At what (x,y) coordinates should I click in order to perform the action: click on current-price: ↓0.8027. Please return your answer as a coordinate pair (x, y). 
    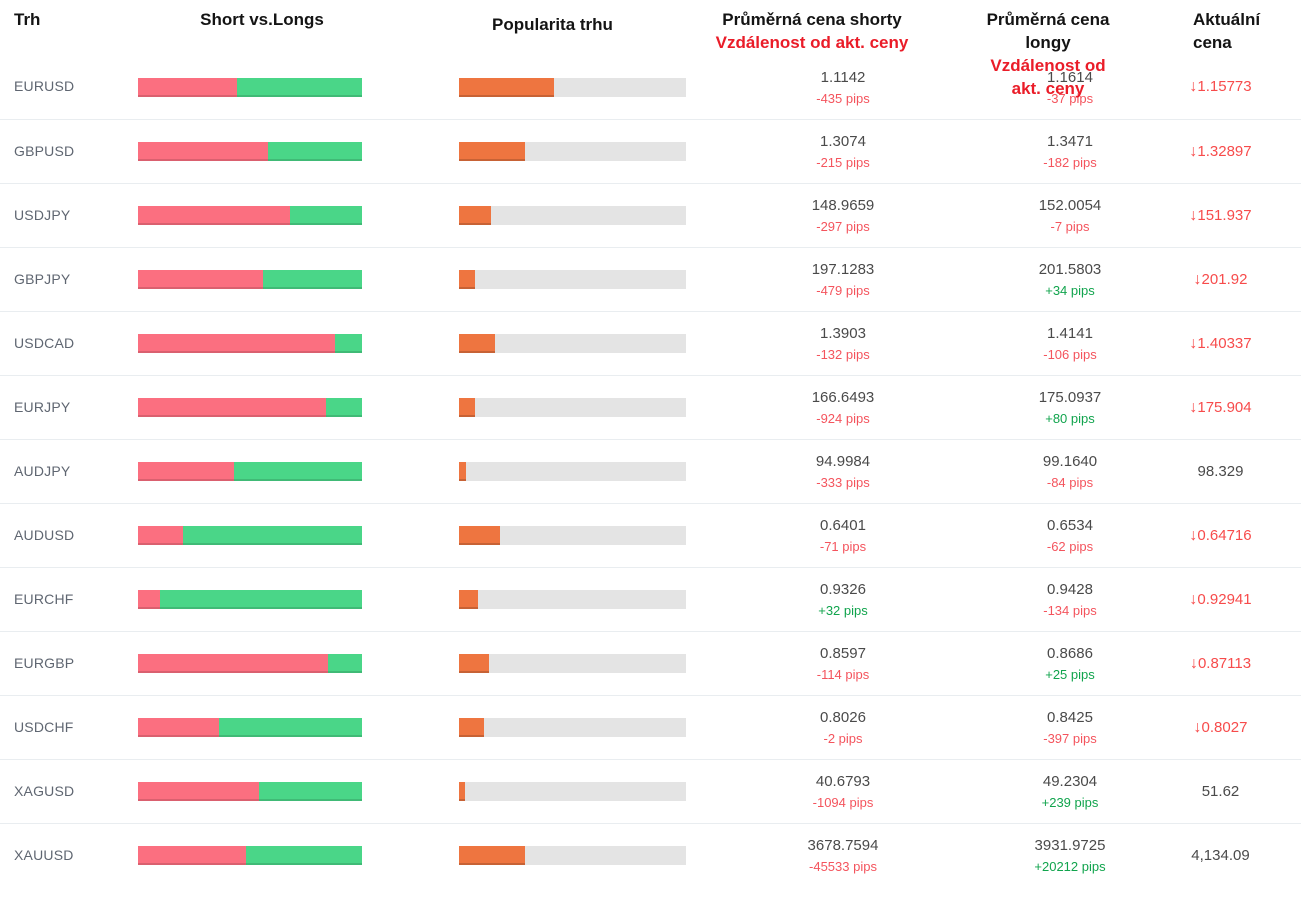
    Looking at the image, I should click on (1221, 727).